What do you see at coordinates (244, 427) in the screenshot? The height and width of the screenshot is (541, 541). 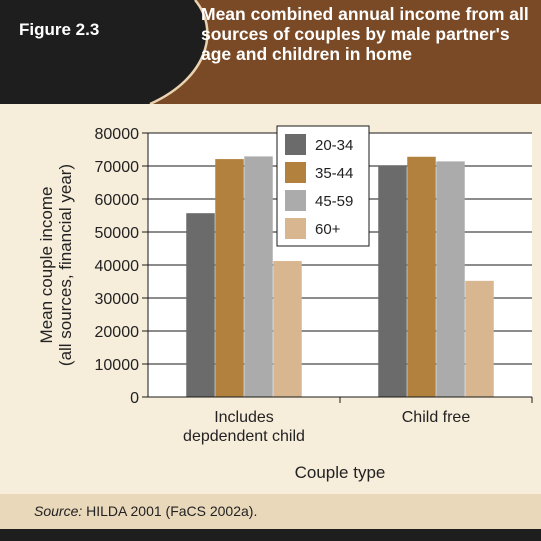 I see `x-category-label: Includes depdendent child` at bounding box center [244, 427].